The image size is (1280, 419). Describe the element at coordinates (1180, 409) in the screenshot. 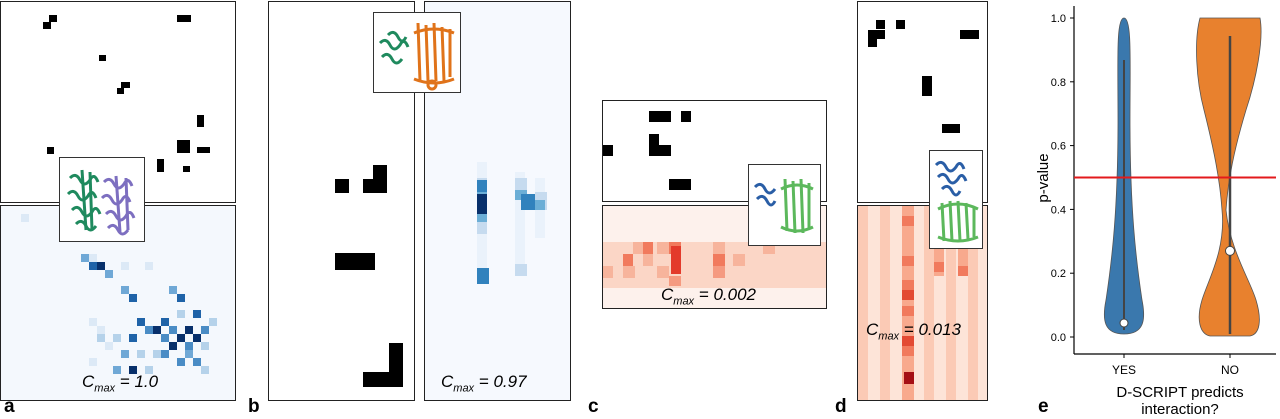

I see `x-axis-label-line2: interaction?` at that location.